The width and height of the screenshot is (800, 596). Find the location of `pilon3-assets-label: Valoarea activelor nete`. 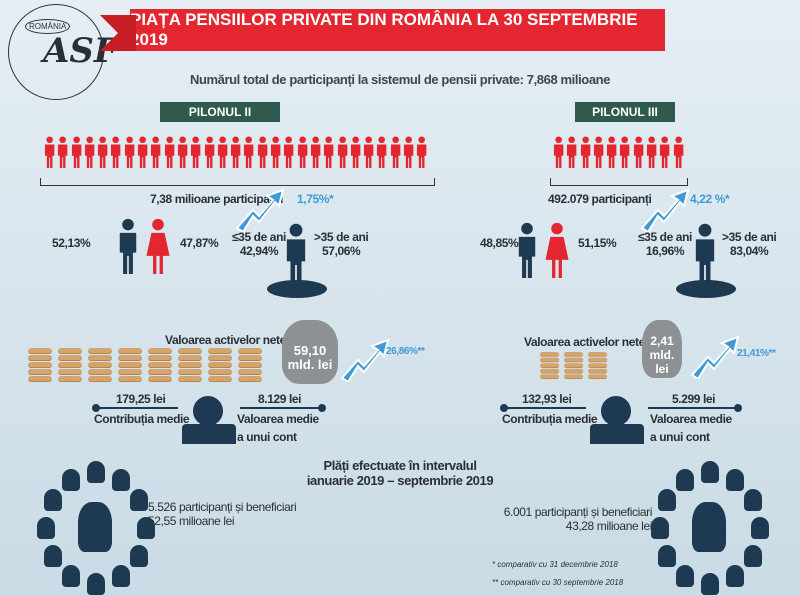

pilon3-assets-label: Valoarea activelor nete is located at coordinates (584, 342).